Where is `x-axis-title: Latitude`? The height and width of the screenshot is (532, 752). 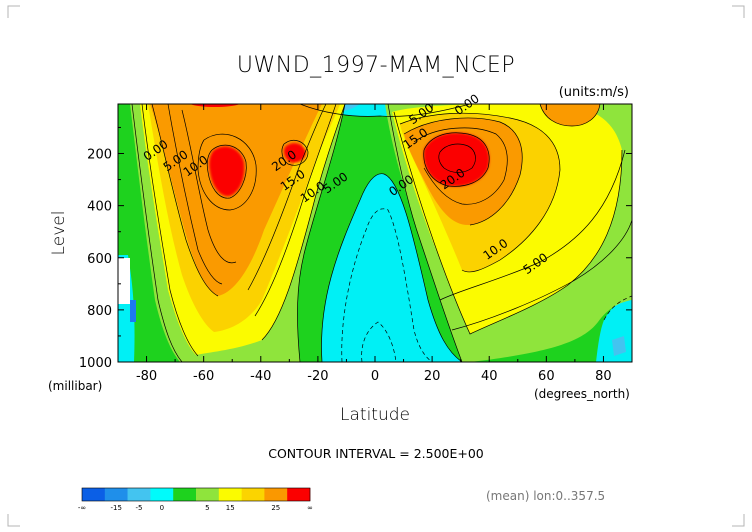 x-axis-title: Latitude is located at coordinates (375, 415).